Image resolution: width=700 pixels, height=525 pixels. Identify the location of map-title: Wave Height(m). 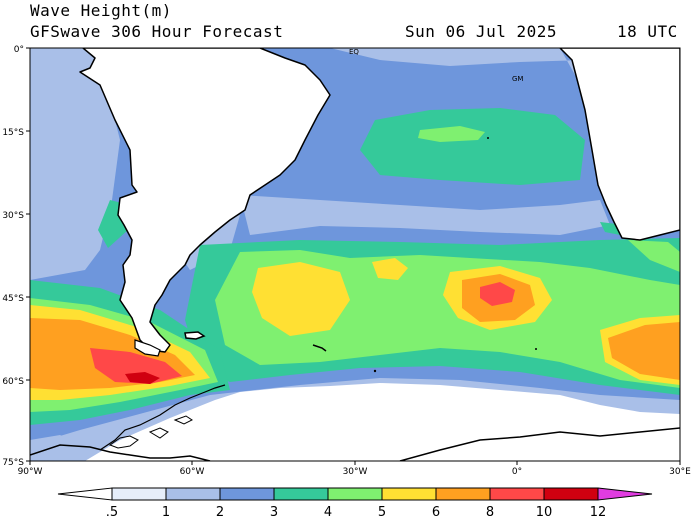
(101, 10).